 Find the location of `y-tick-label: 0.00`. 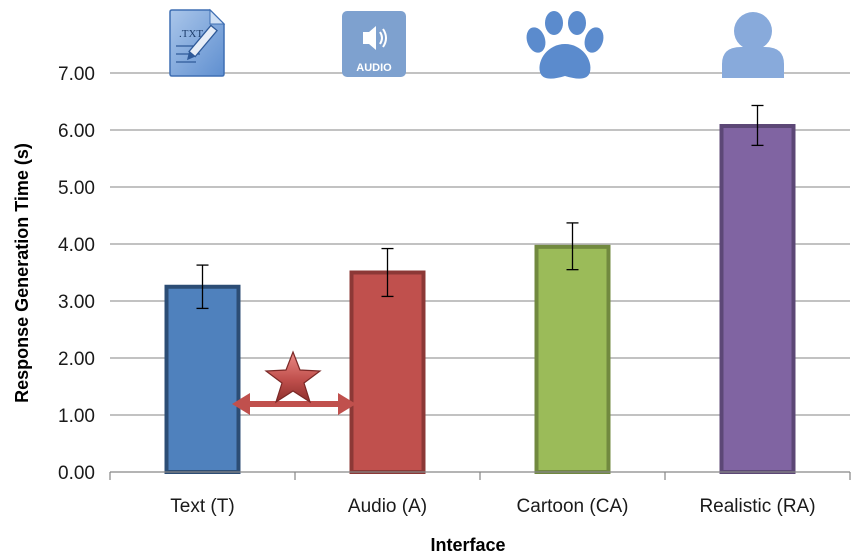

y-tick-label: 0.00 is located at coordinates (76, 473).